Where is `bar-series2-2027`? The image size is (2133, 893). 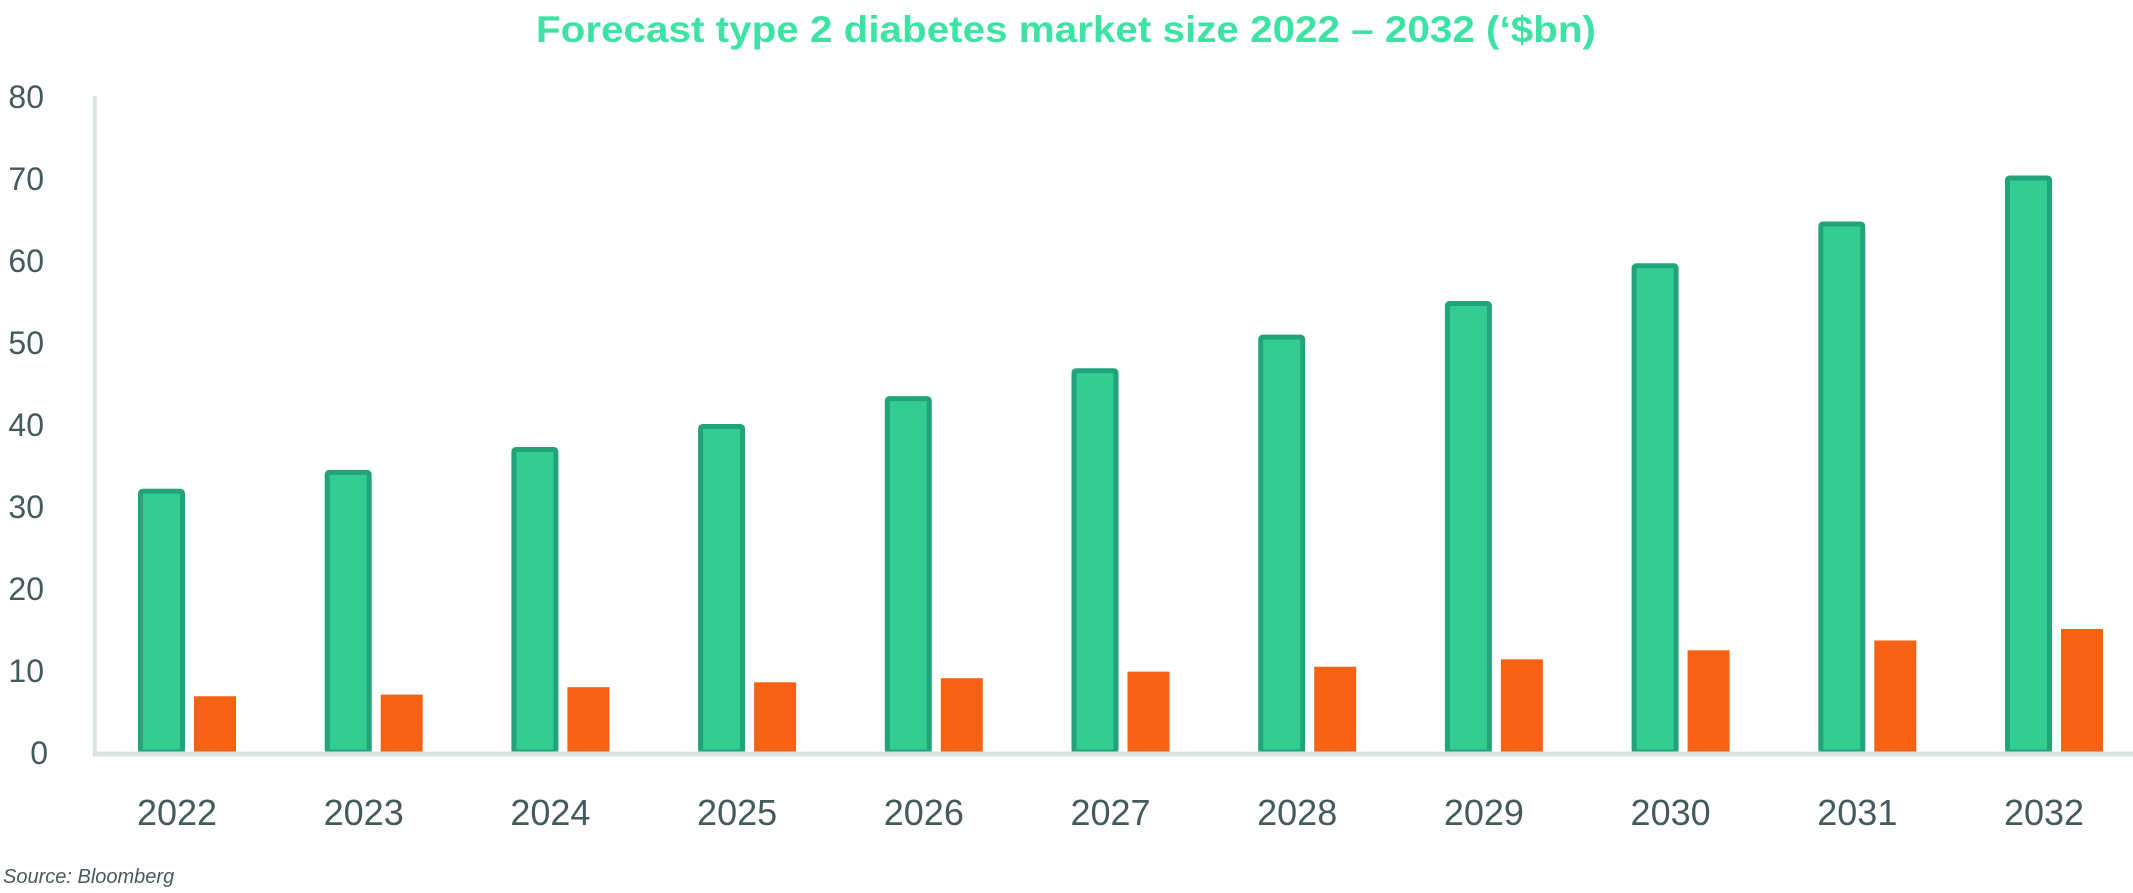 bar-series2-2027 is located at coordinates (1148, 711).